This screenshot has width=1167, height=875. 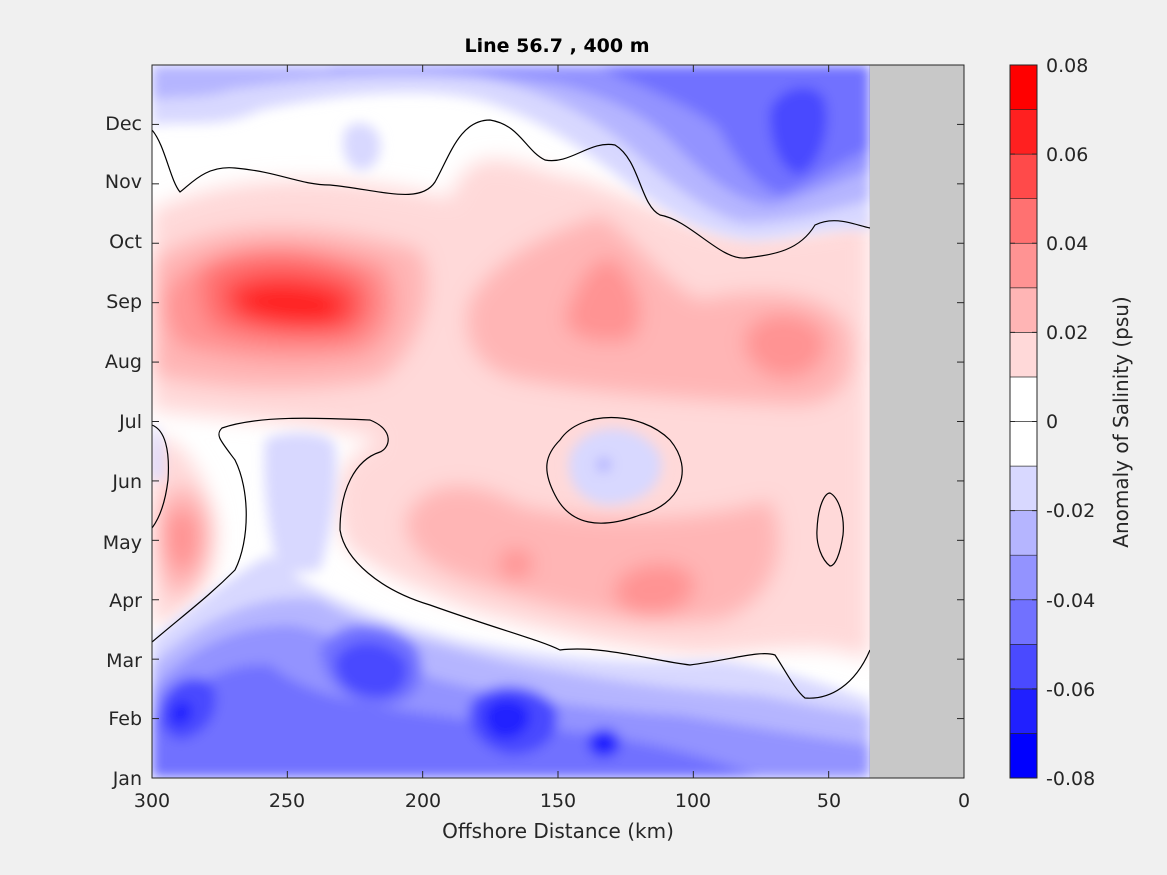 I want to click on x-tick-label: 200, so click(x=423, y=801).